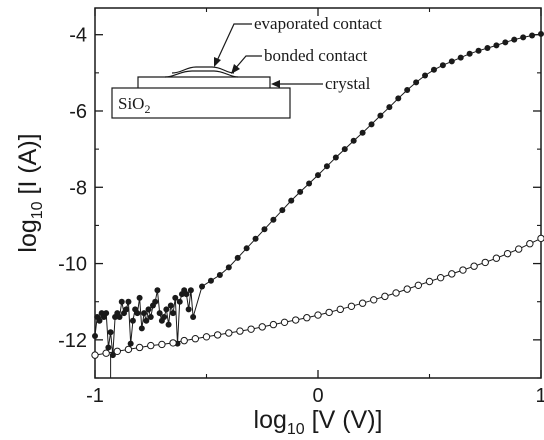  Describe the element at coordinates (316, 55) in the screenshot. I see `bonded-contact-label: bonded contact` at that location.